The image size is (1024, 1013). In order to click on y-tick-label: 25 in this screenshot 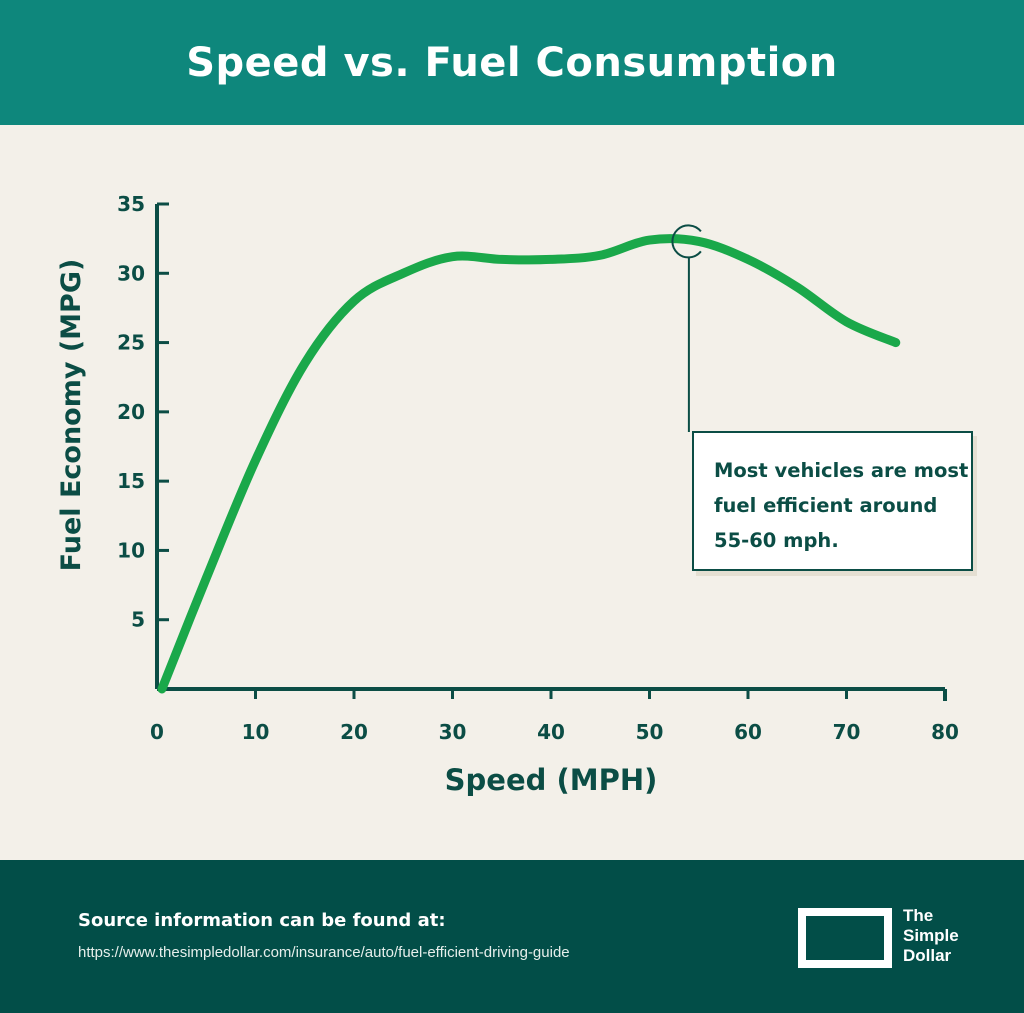, I will do `click(131, 343)`.